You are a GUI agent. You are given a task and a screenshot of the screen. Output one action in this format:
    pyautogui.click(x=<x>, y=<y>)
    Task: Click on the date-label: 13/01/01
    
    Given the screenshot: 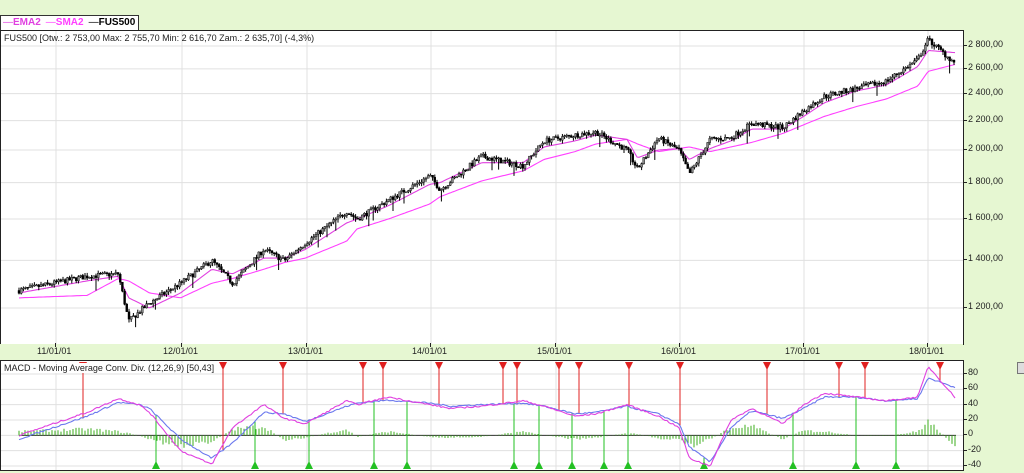 What is the action you would take?
    pyautogui.click(x=306, y=351)
    